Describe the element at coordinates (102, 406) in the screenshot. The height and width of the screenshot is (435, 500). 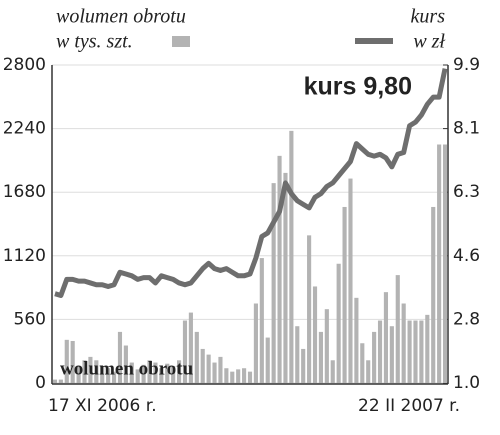
I see `x-tick-label: 17 XI 2006 r.` at that location.